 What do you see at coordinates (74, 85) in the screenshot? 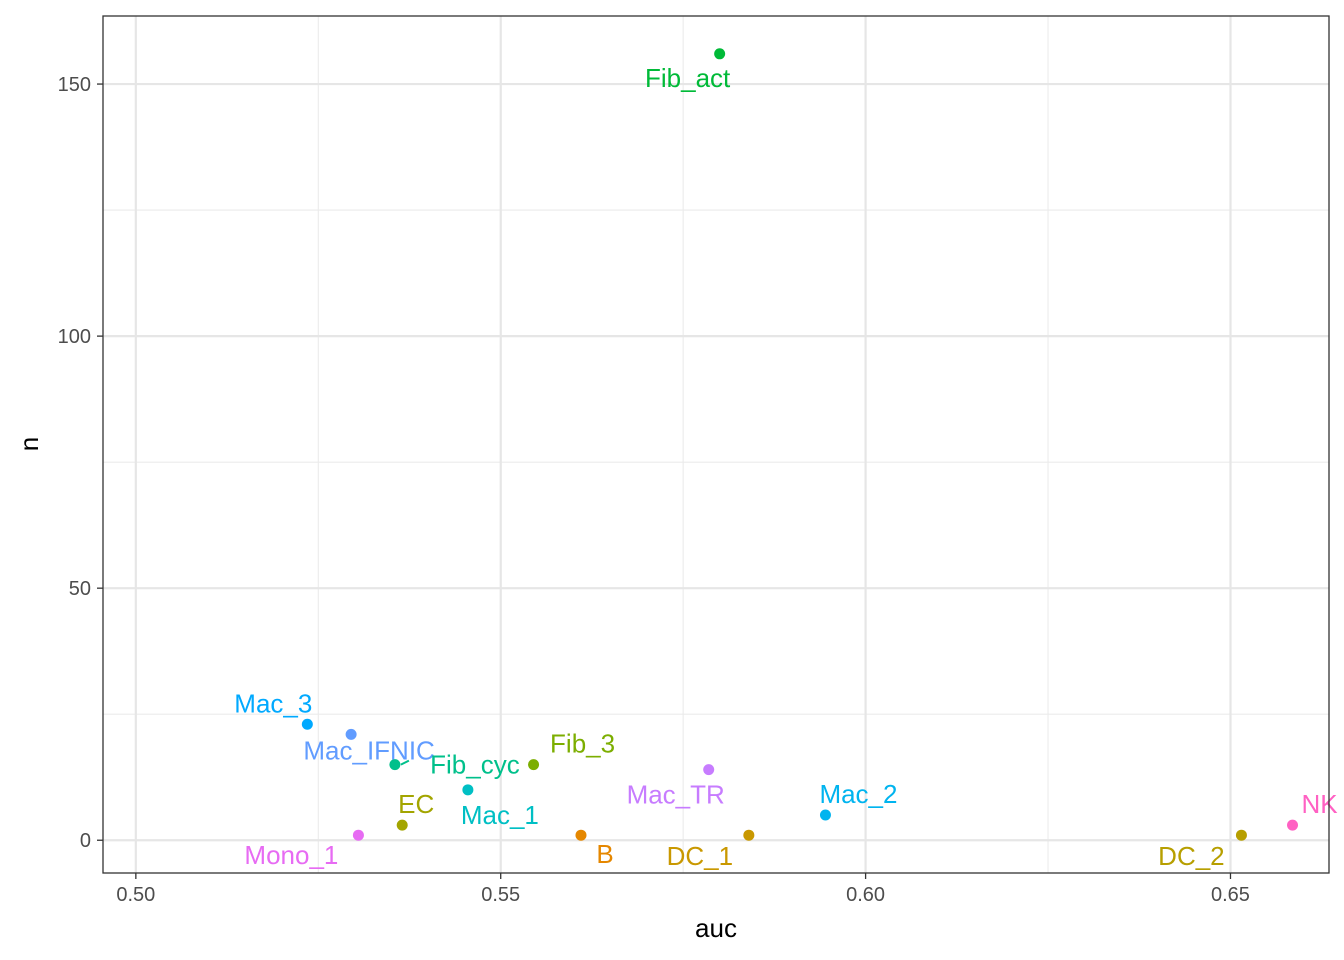
I see `y-tick-label: 150` at bounding box center [74, 85].